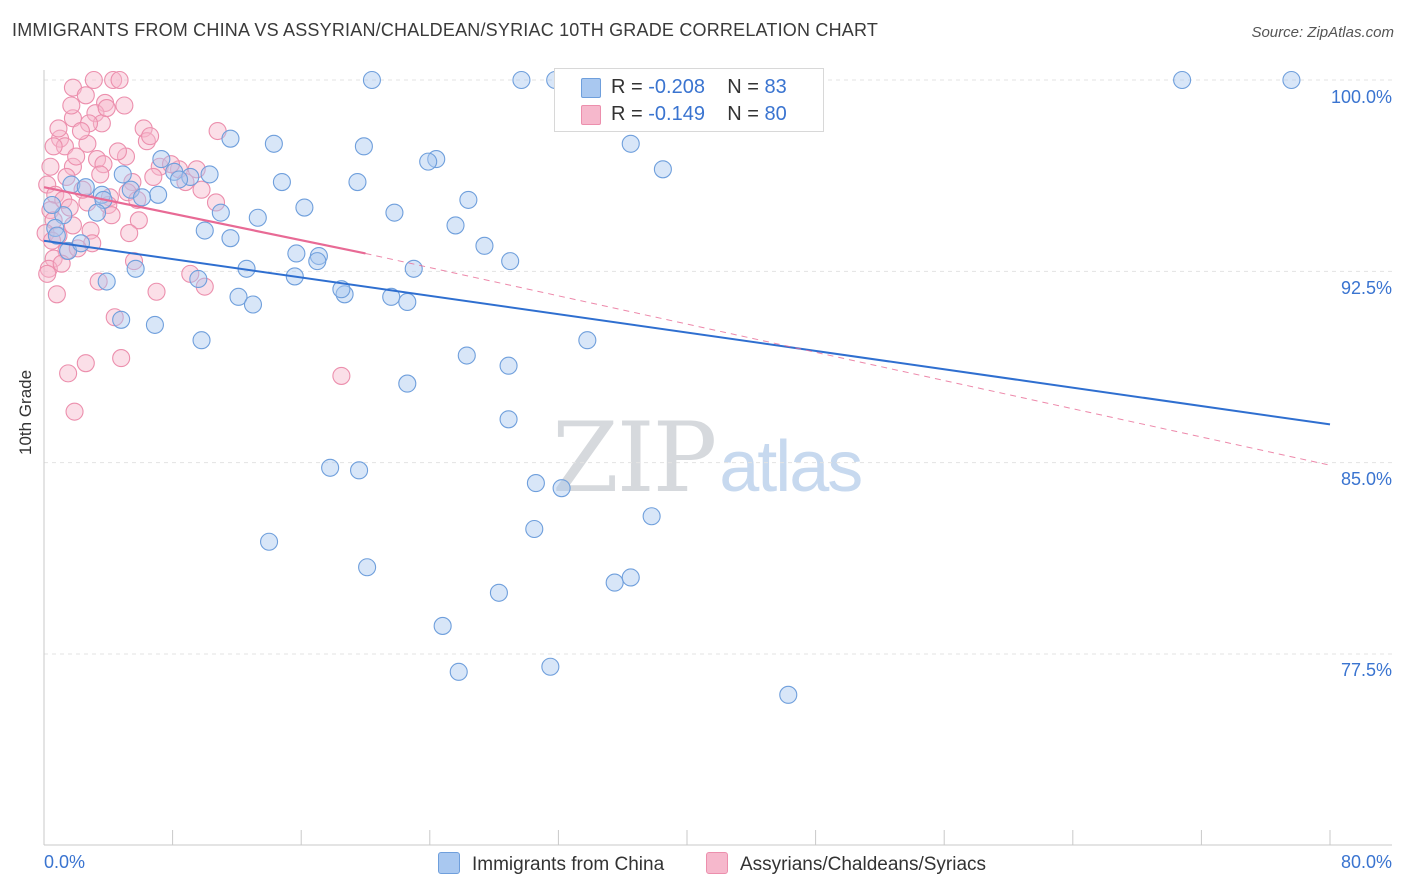  Describe the element at coordinates (1366, 479) in the screenshot. I see `y-tick-label: 85.0%` at that location.